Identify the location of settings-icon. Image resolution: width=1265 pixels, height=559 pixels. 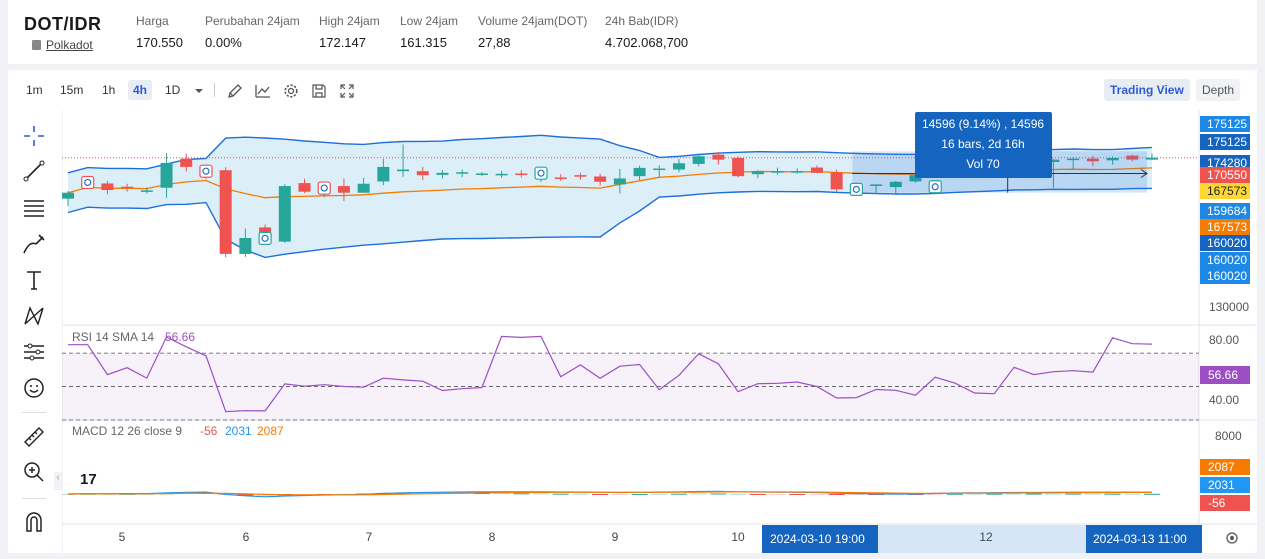
(291, 91).